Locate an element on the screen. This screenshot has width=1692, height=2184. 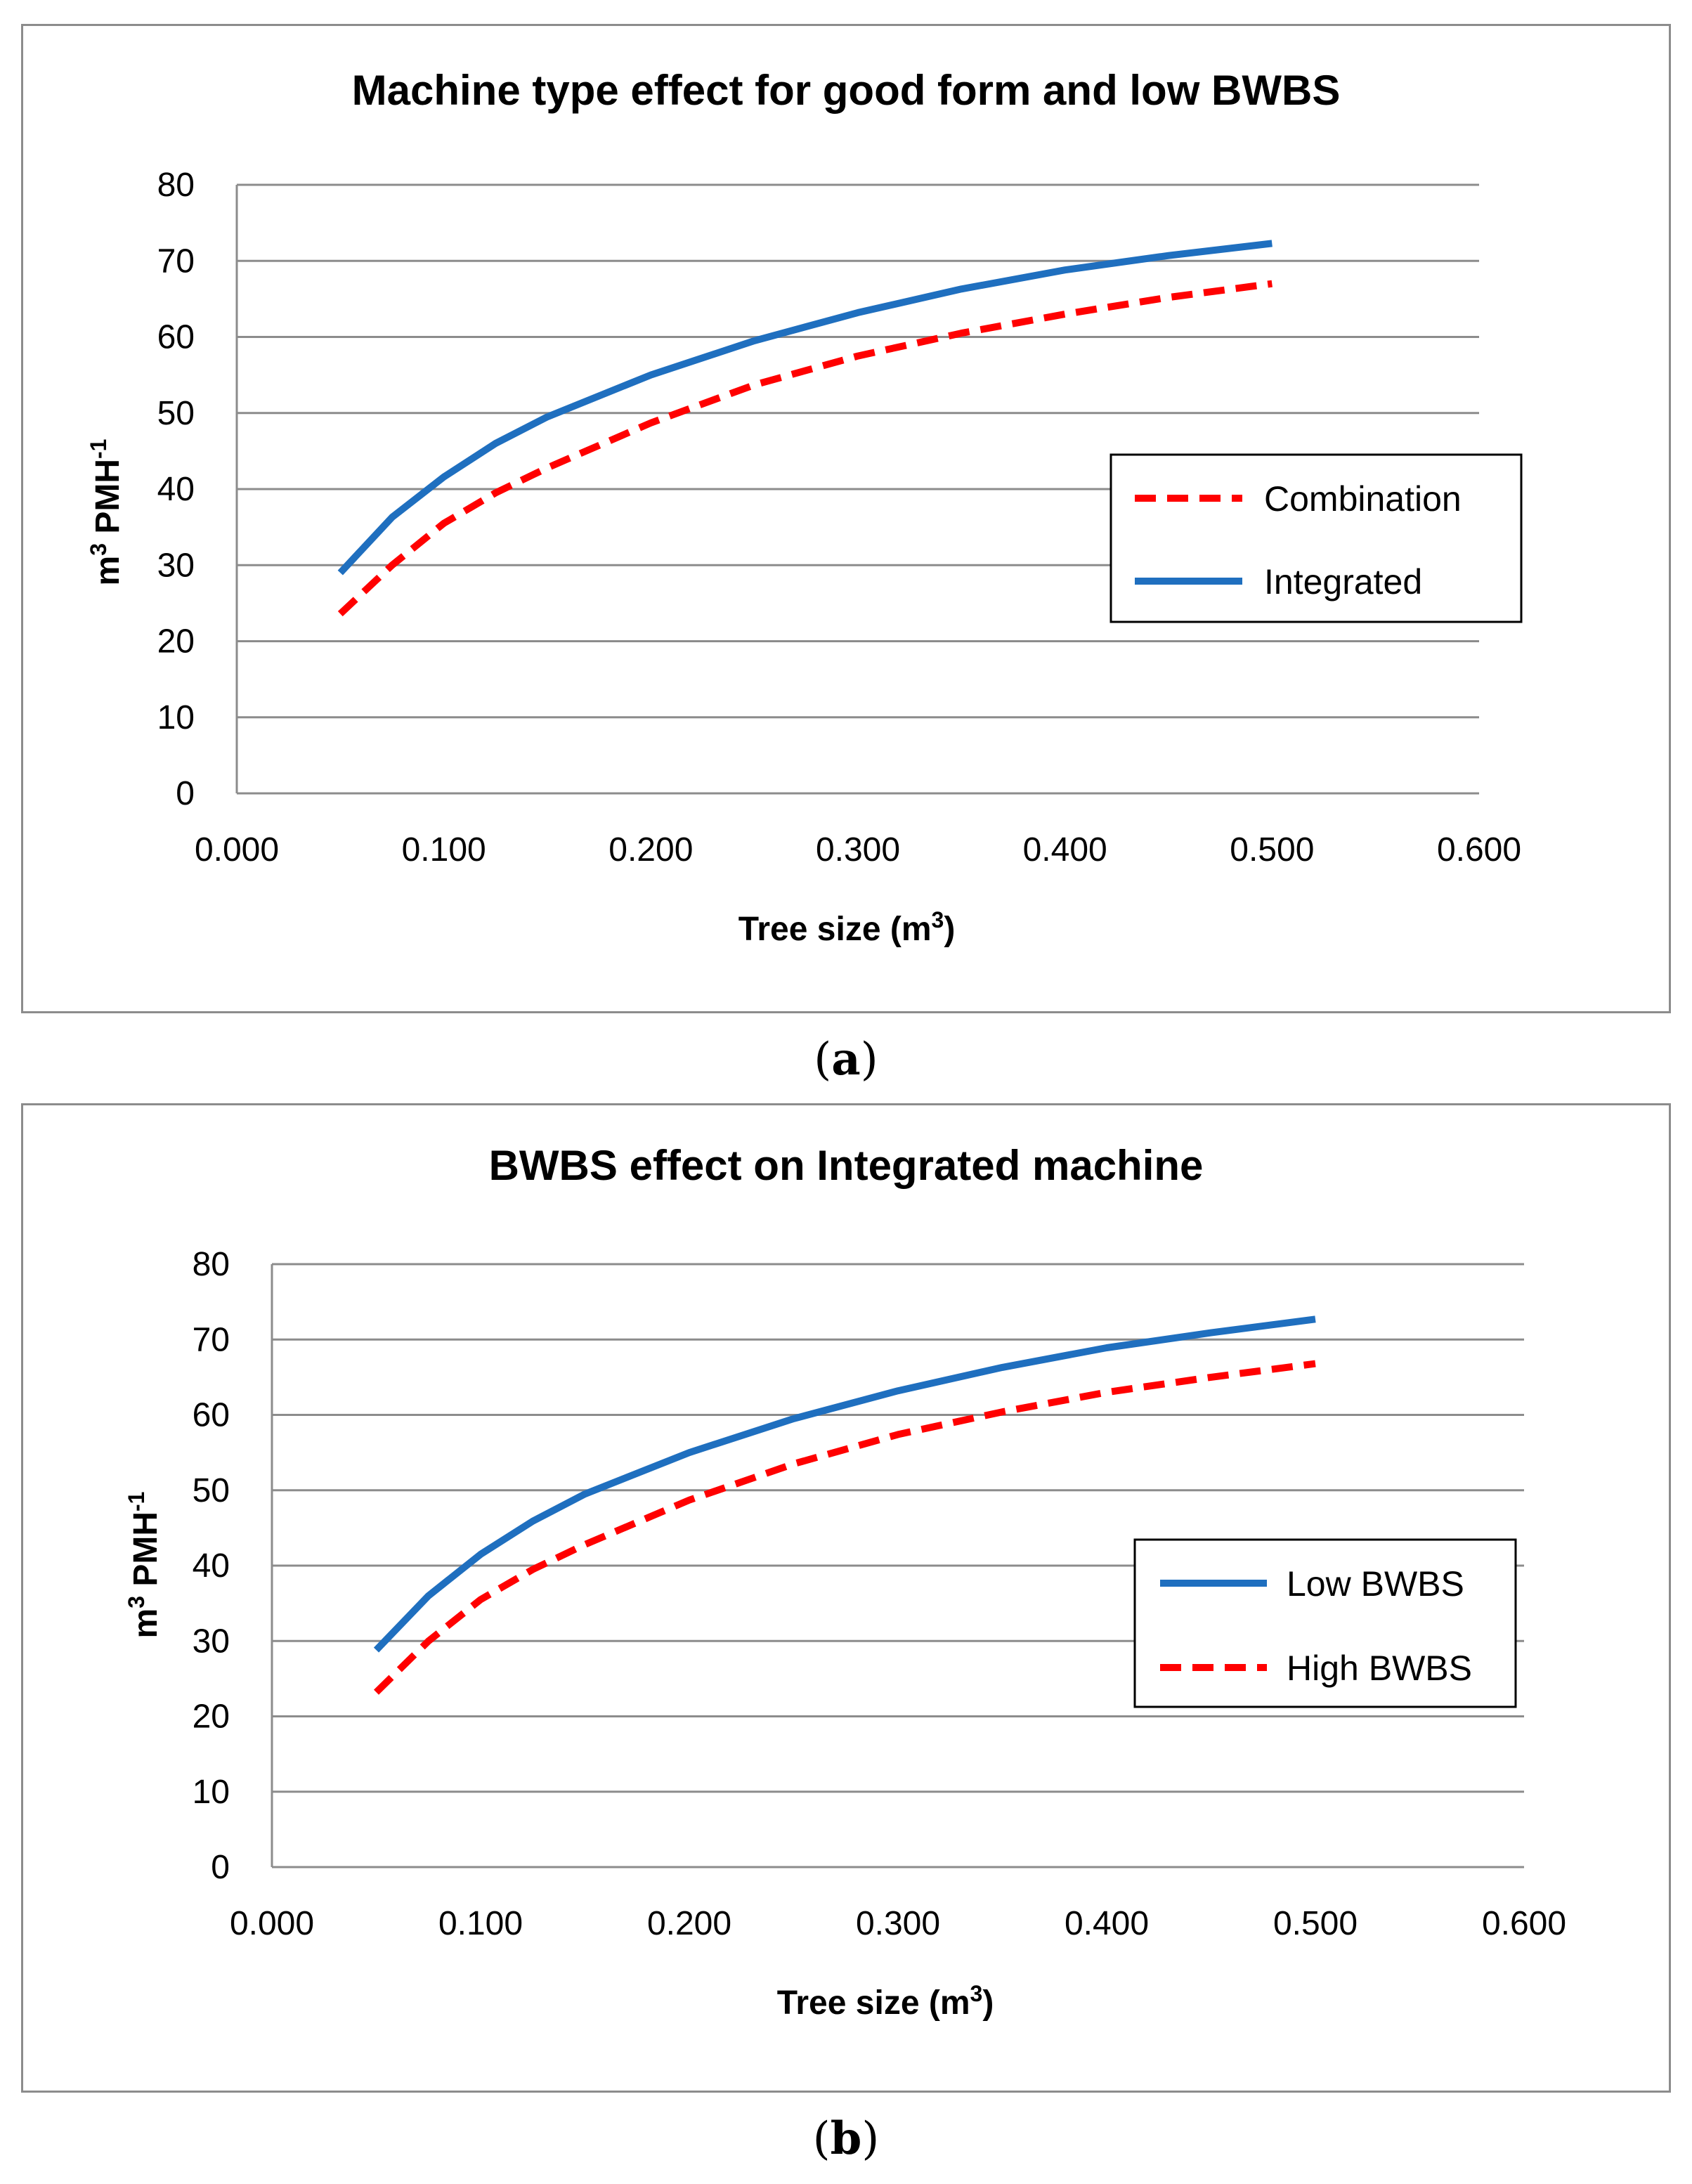
legend-label-high-bwbs: High BWBS is located at coordinates (1379, 1669).